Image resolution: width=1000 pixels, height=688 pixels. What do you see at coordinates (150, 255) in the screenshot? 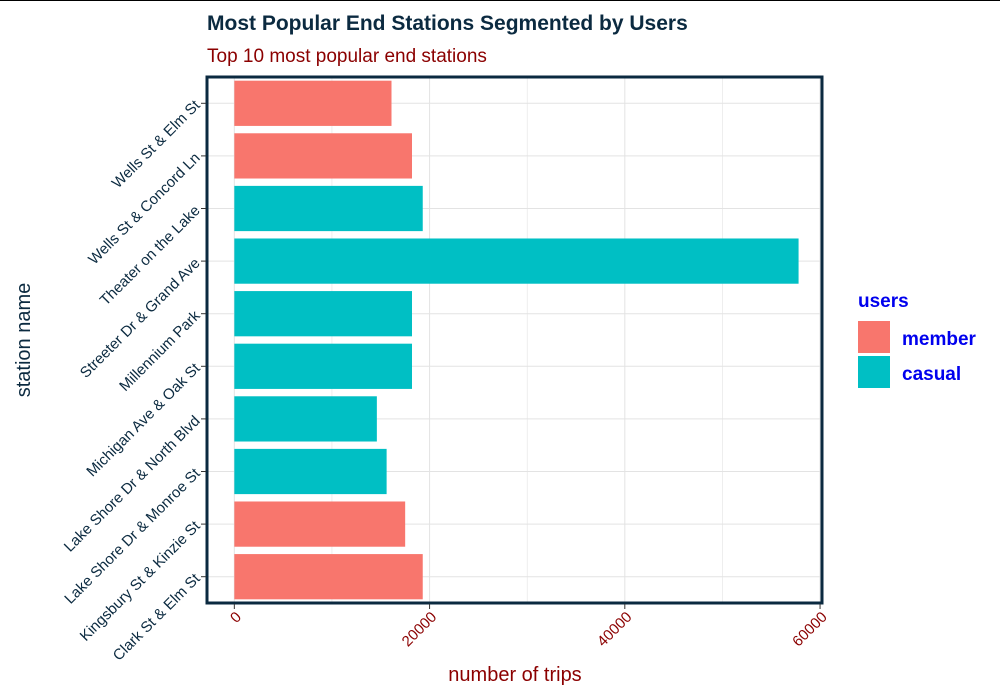
I see `y-tick-label: Theater on the Lake` at bounding box center [150, 255].